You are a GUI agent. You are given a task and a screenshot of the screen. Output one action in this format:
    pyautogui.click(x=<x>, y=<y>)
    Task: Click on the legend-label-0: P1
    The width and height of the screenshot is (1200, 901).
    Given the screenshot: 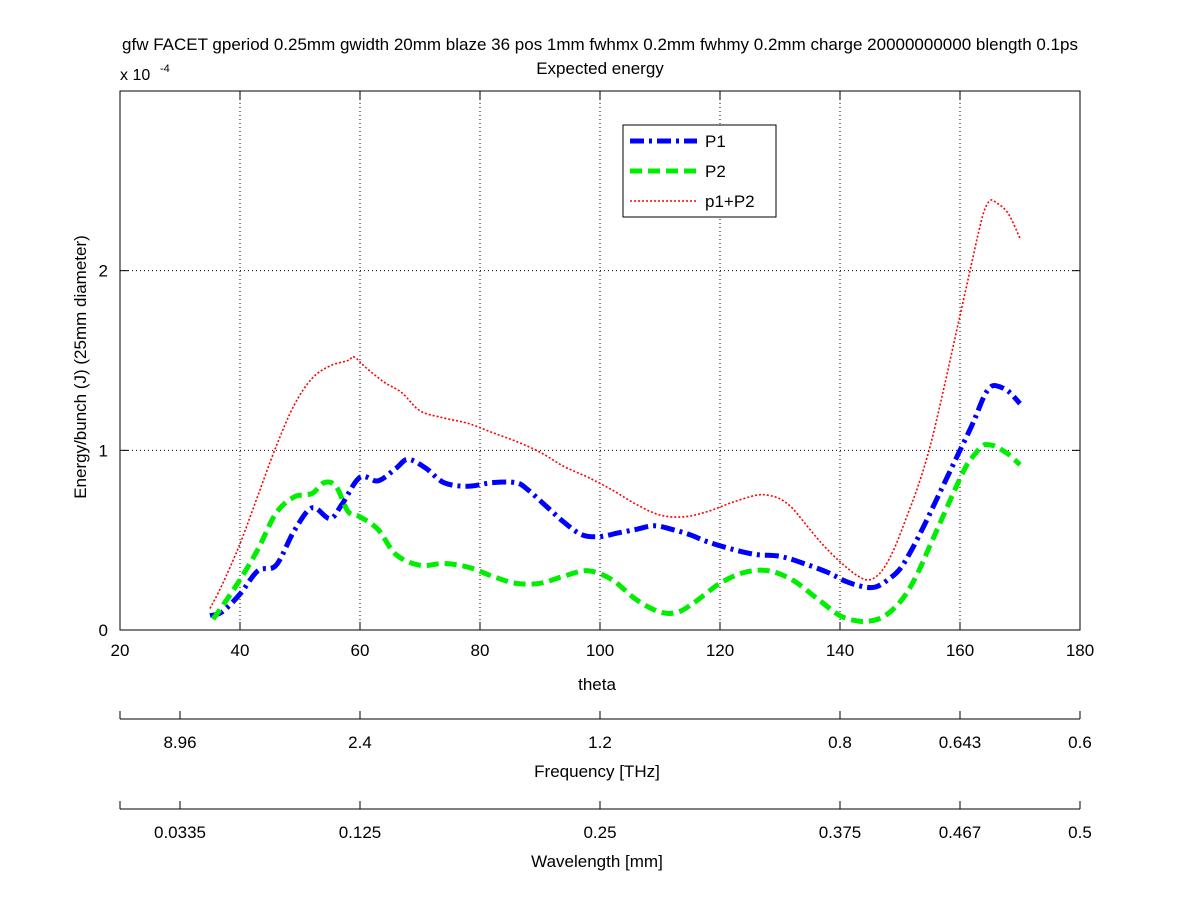 What is the action you would take?
    pyautogui.click(x=715, y=141)
    